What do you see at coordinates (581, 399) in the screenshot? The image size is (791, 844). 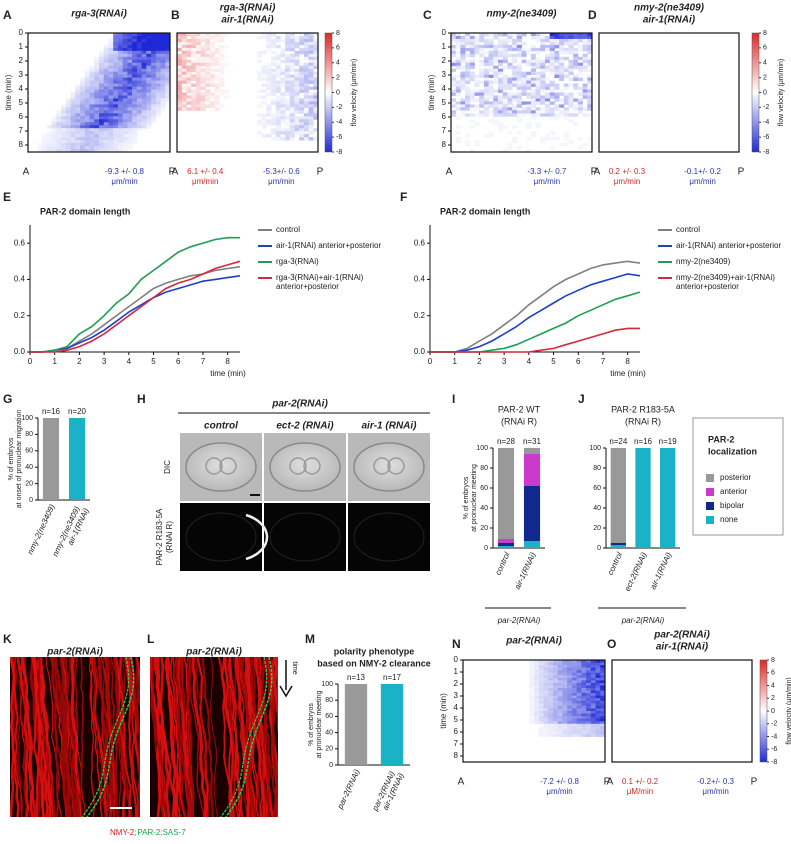 I see `panel-letter: J` at bounding box center [581, 399].